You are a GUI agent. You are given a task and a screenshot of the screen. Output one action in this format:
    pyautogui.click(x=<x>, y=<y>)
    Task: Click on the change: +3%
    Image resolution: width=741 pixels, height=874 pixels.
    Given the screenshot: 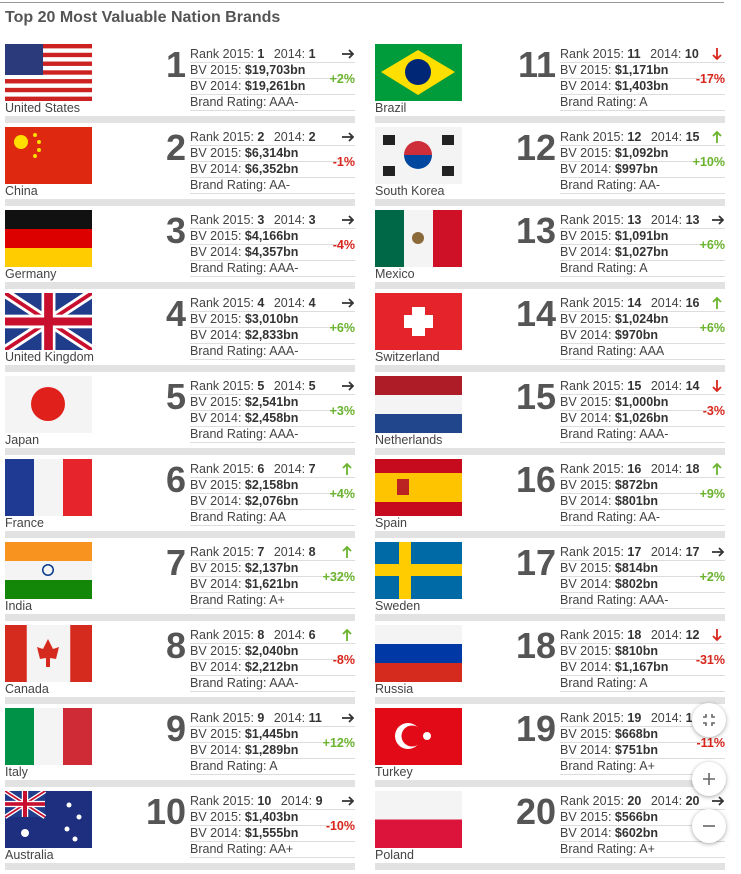 What is the action you would take?
    pyautogui.click(x=342, y=411)
    